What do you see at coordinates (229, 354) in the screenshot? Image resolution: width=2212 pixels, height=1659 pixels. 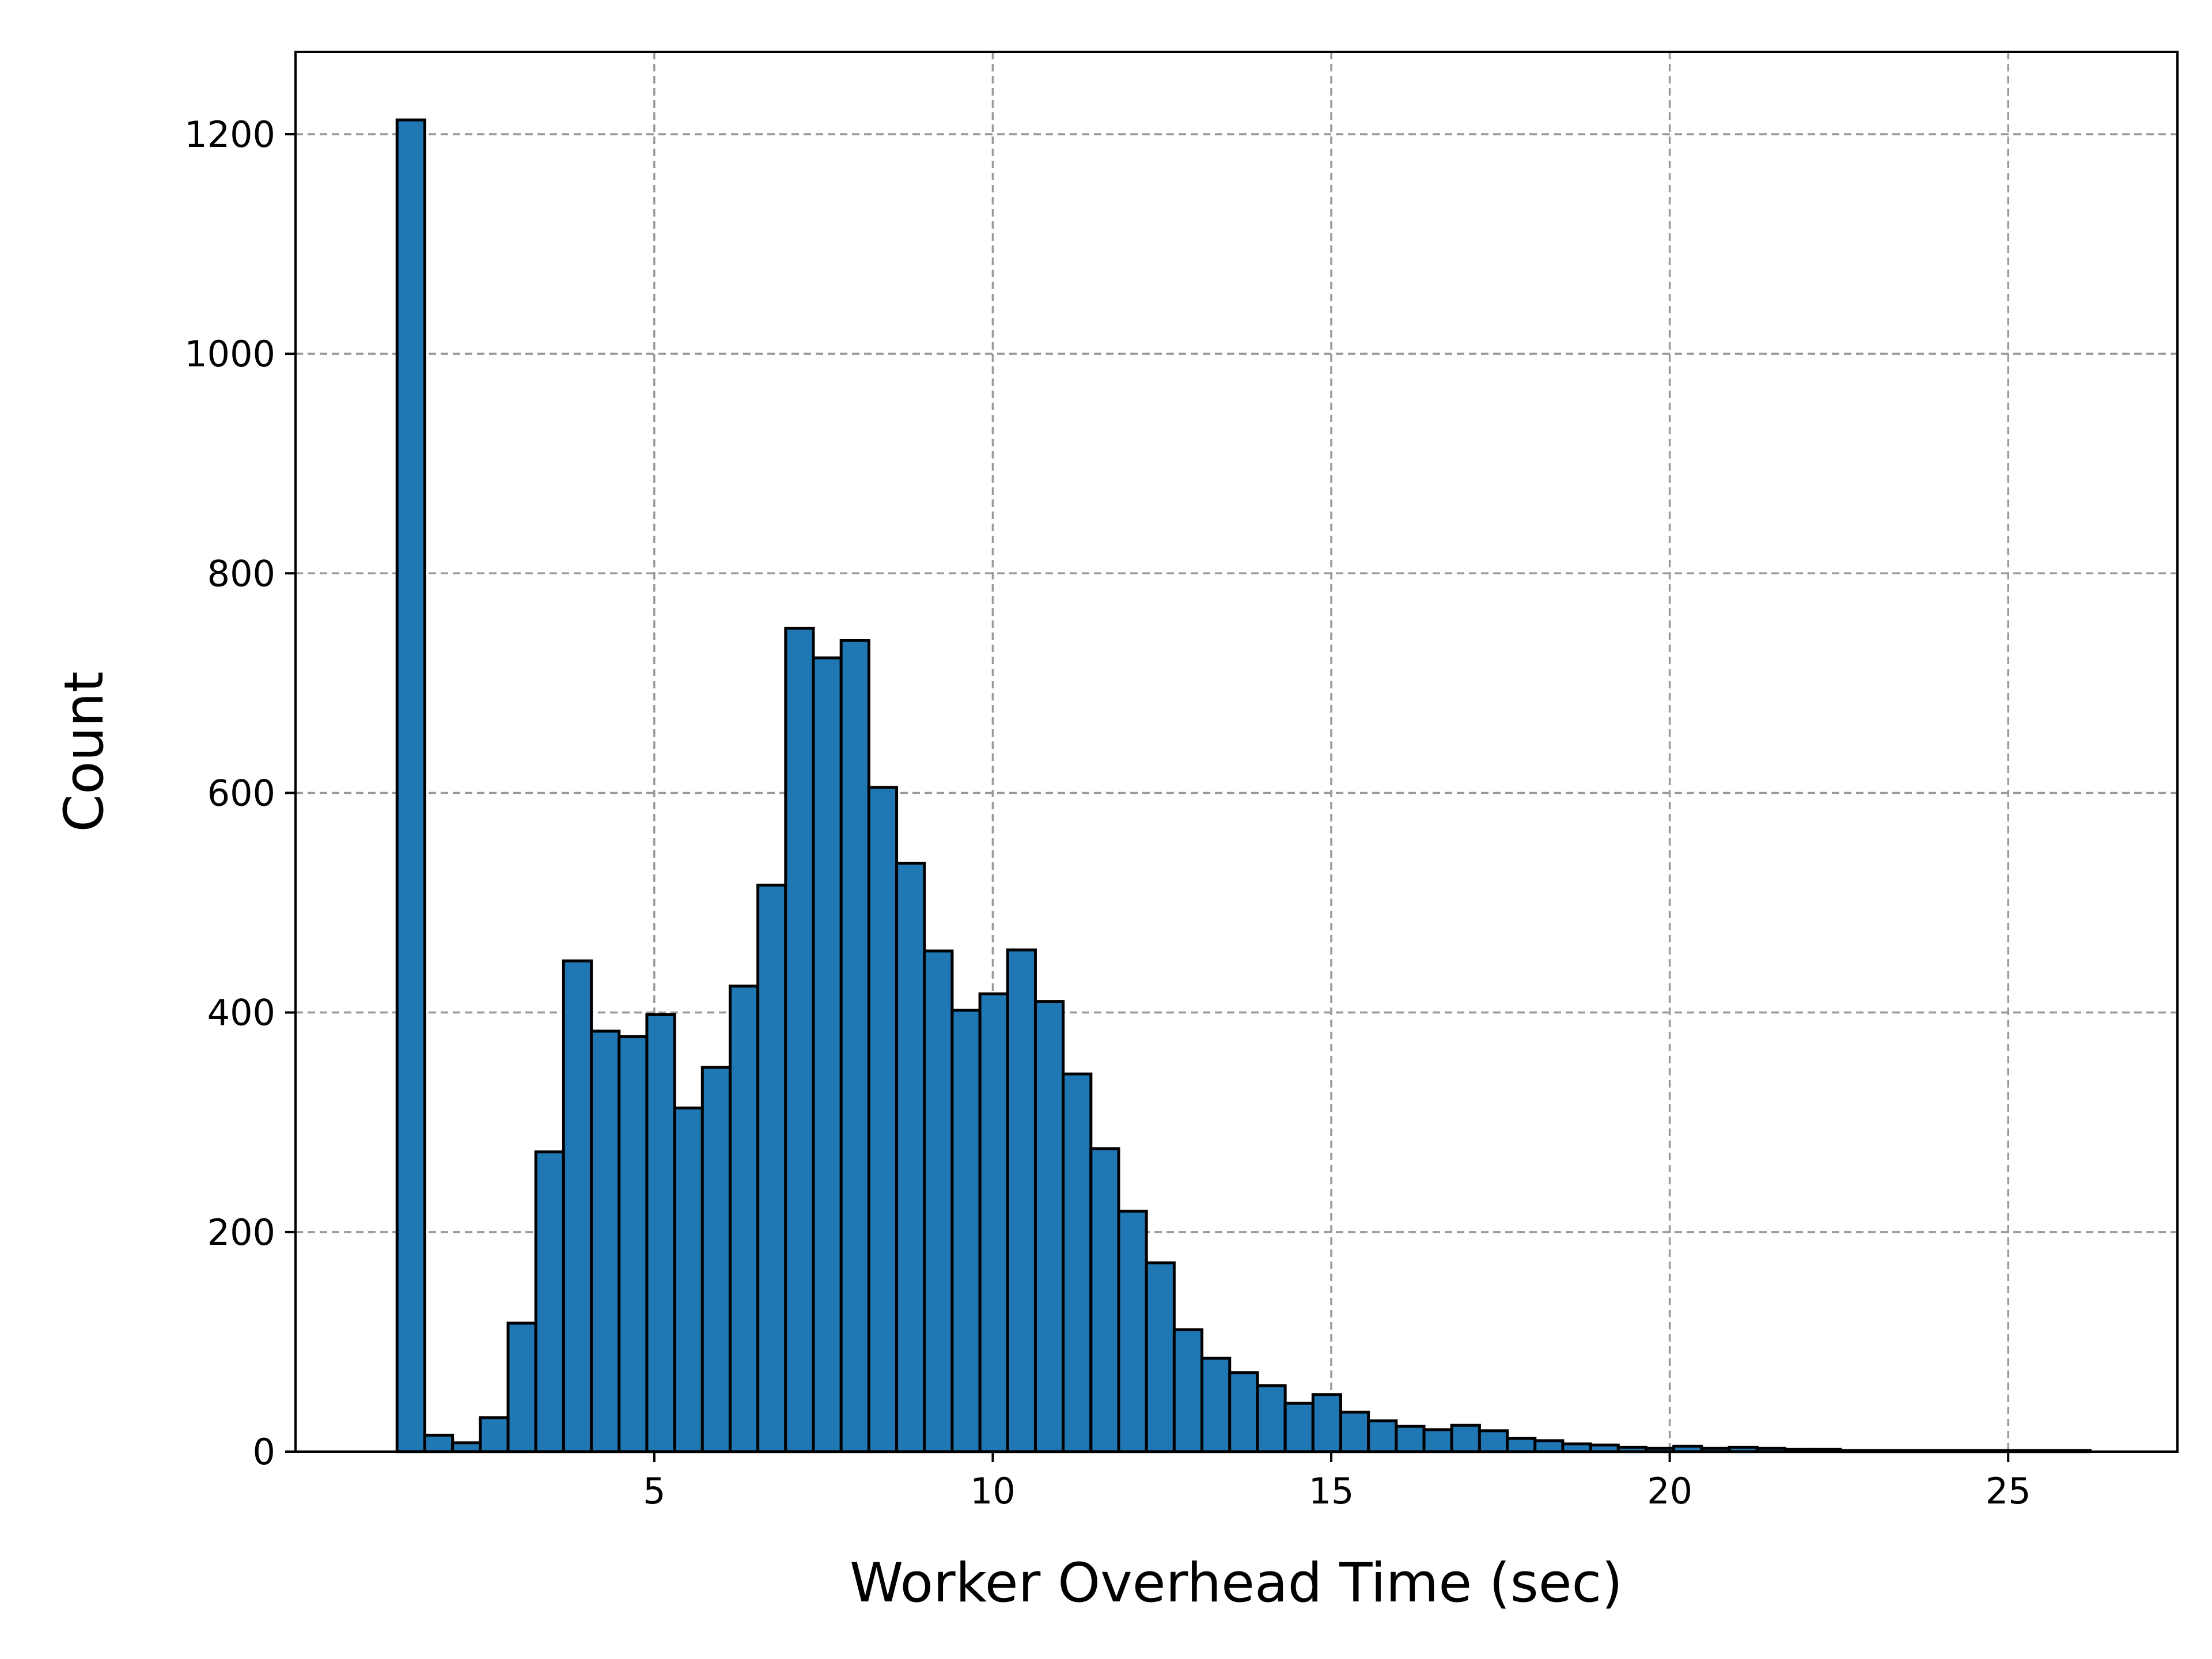 I see `y-tick-label: 1000` at bounding box center [229, 354].